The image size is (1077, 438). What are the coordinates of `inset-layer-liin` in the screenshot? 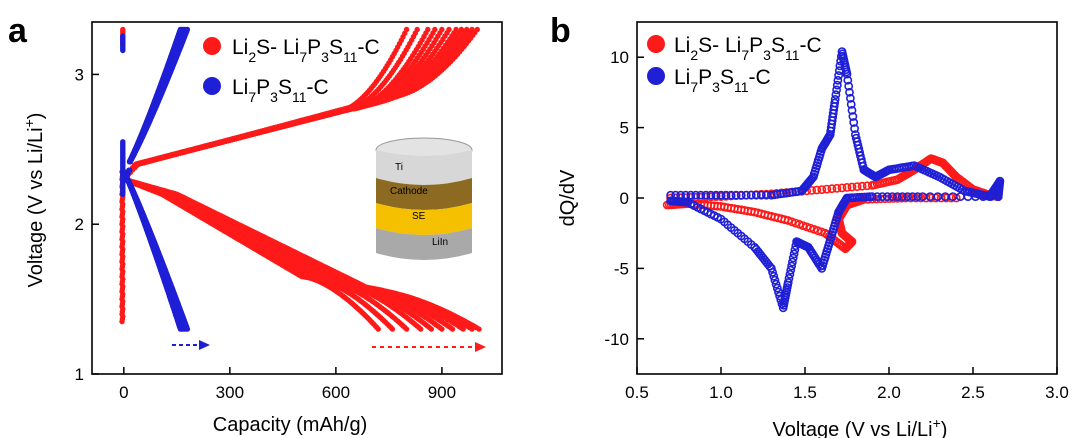 It's located at (424, 244).